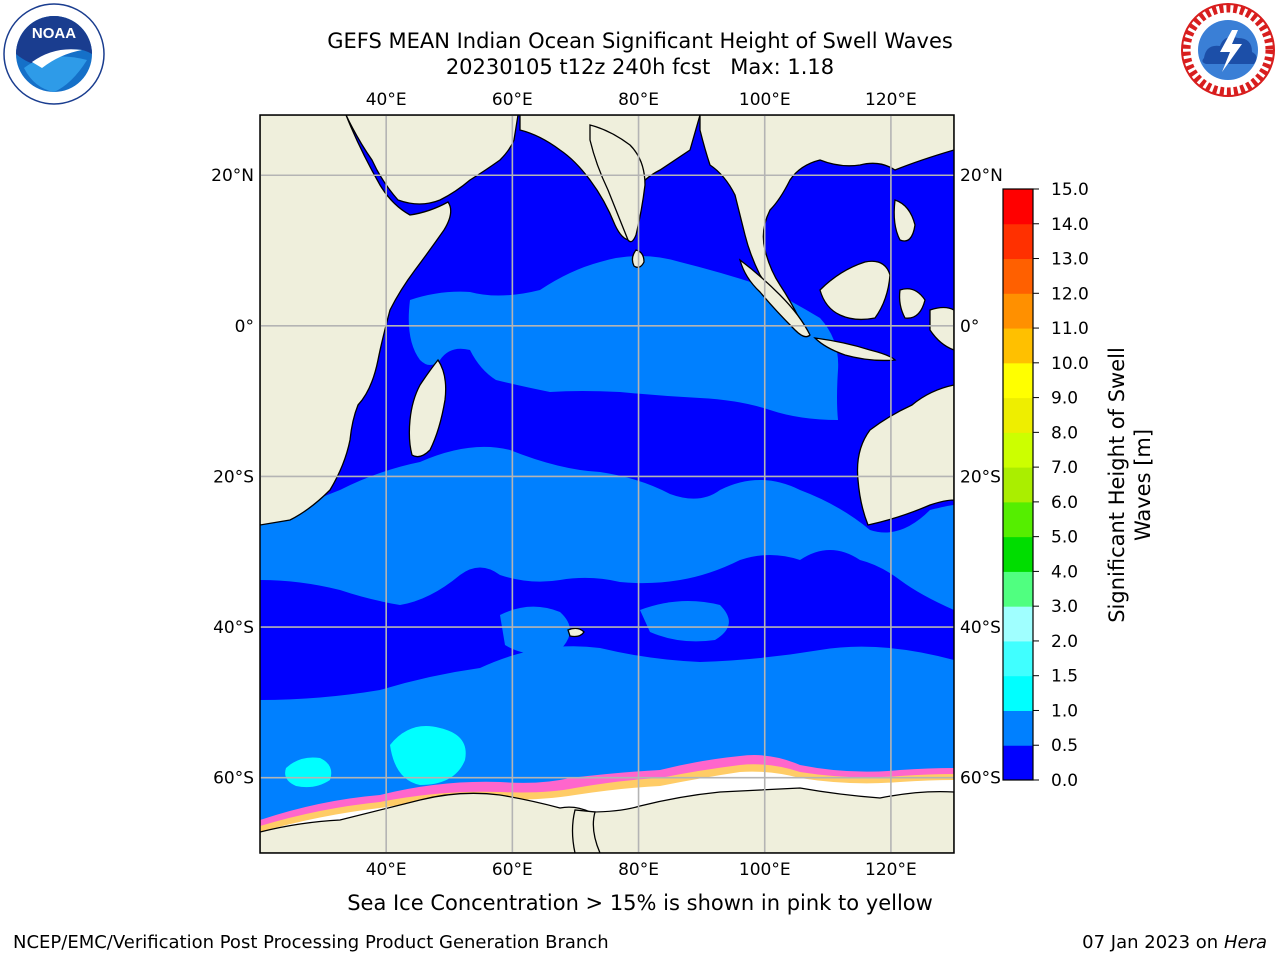 The width and height of the screenshot is (1280, 960). I want to click on lon-tick-label-top: 100°E, so click(765, 100).